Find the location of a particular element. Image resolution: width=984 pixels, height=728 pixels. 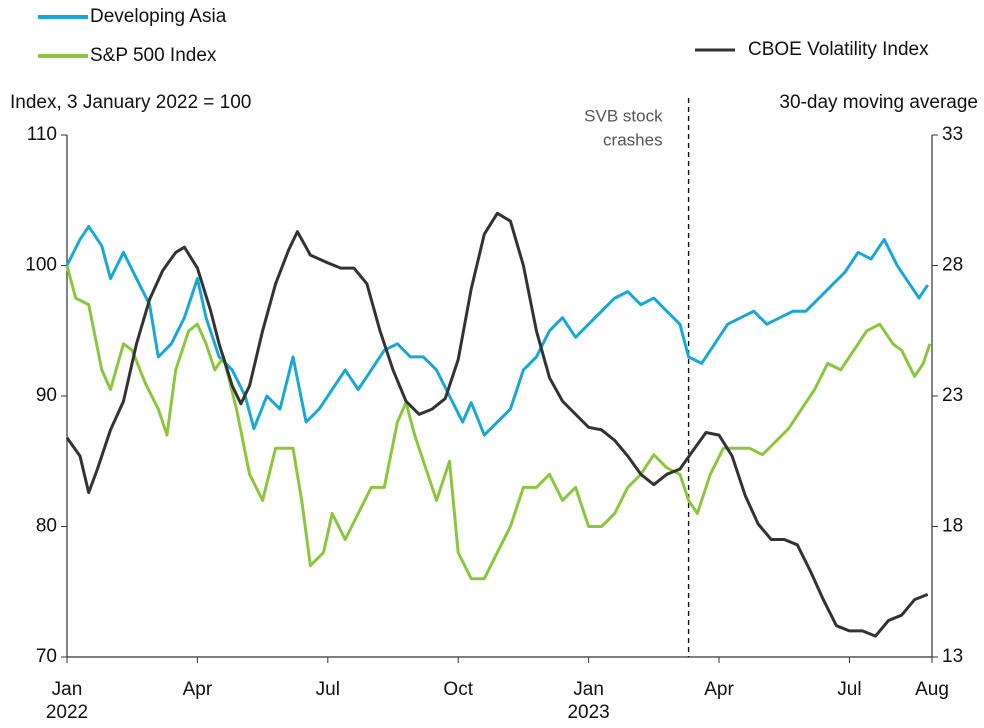

y-tick-label: 90 is located at coordinates (46, 395).